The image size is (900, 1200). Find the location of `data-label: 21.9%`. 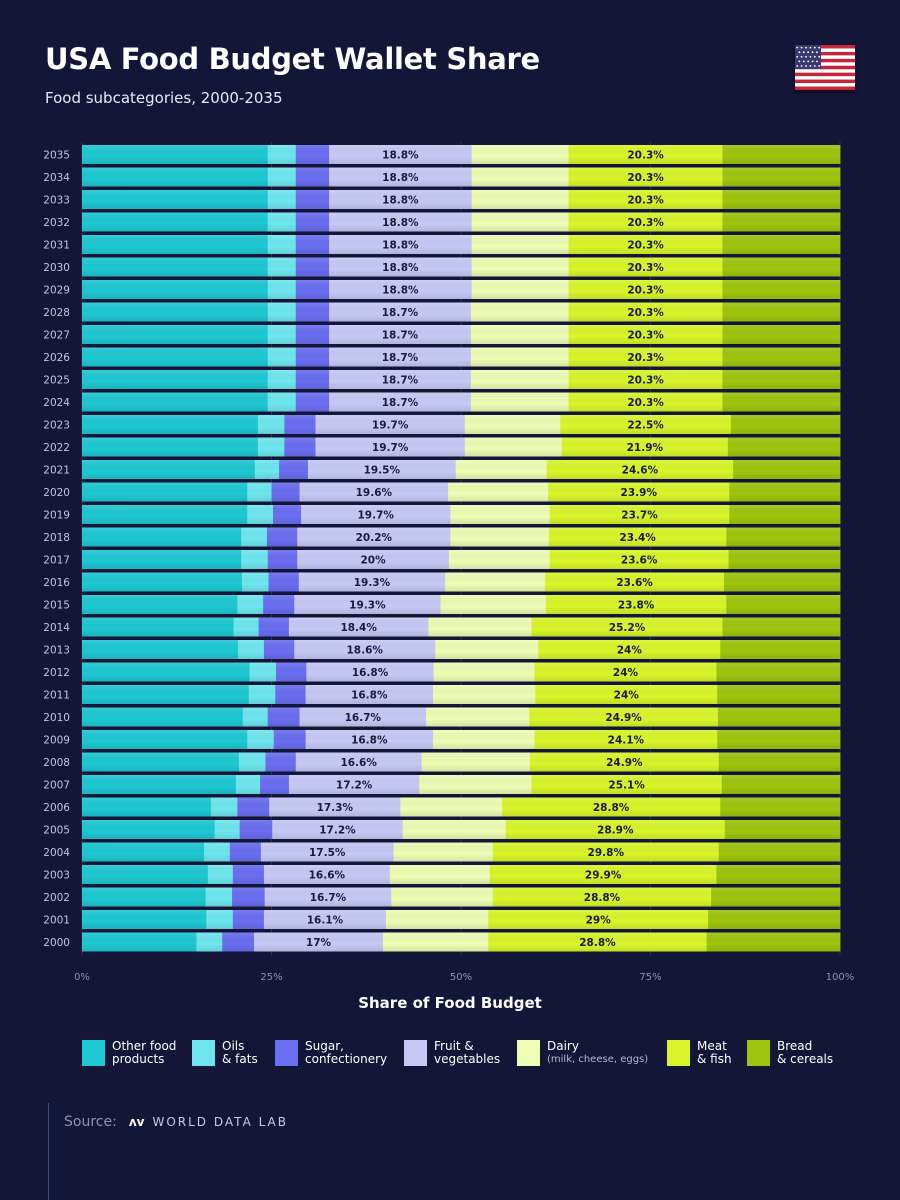

data-label: 21.9% is located at coordinates (645, 448).